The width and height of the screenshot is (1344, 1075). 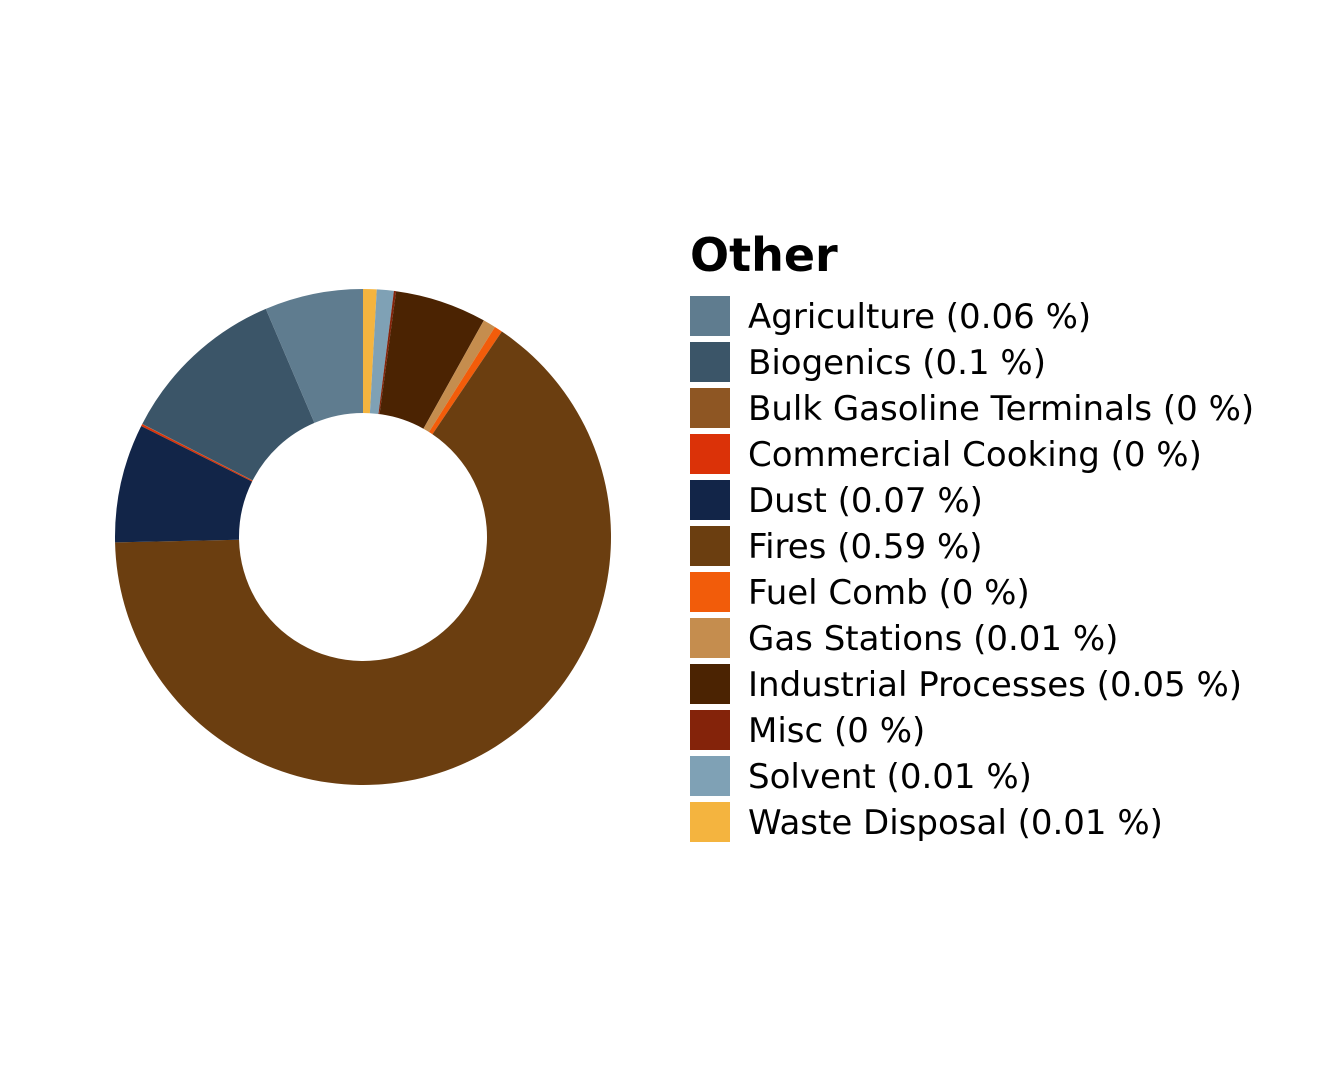 I want to click on slice-misc, so click(x=387, y=352).